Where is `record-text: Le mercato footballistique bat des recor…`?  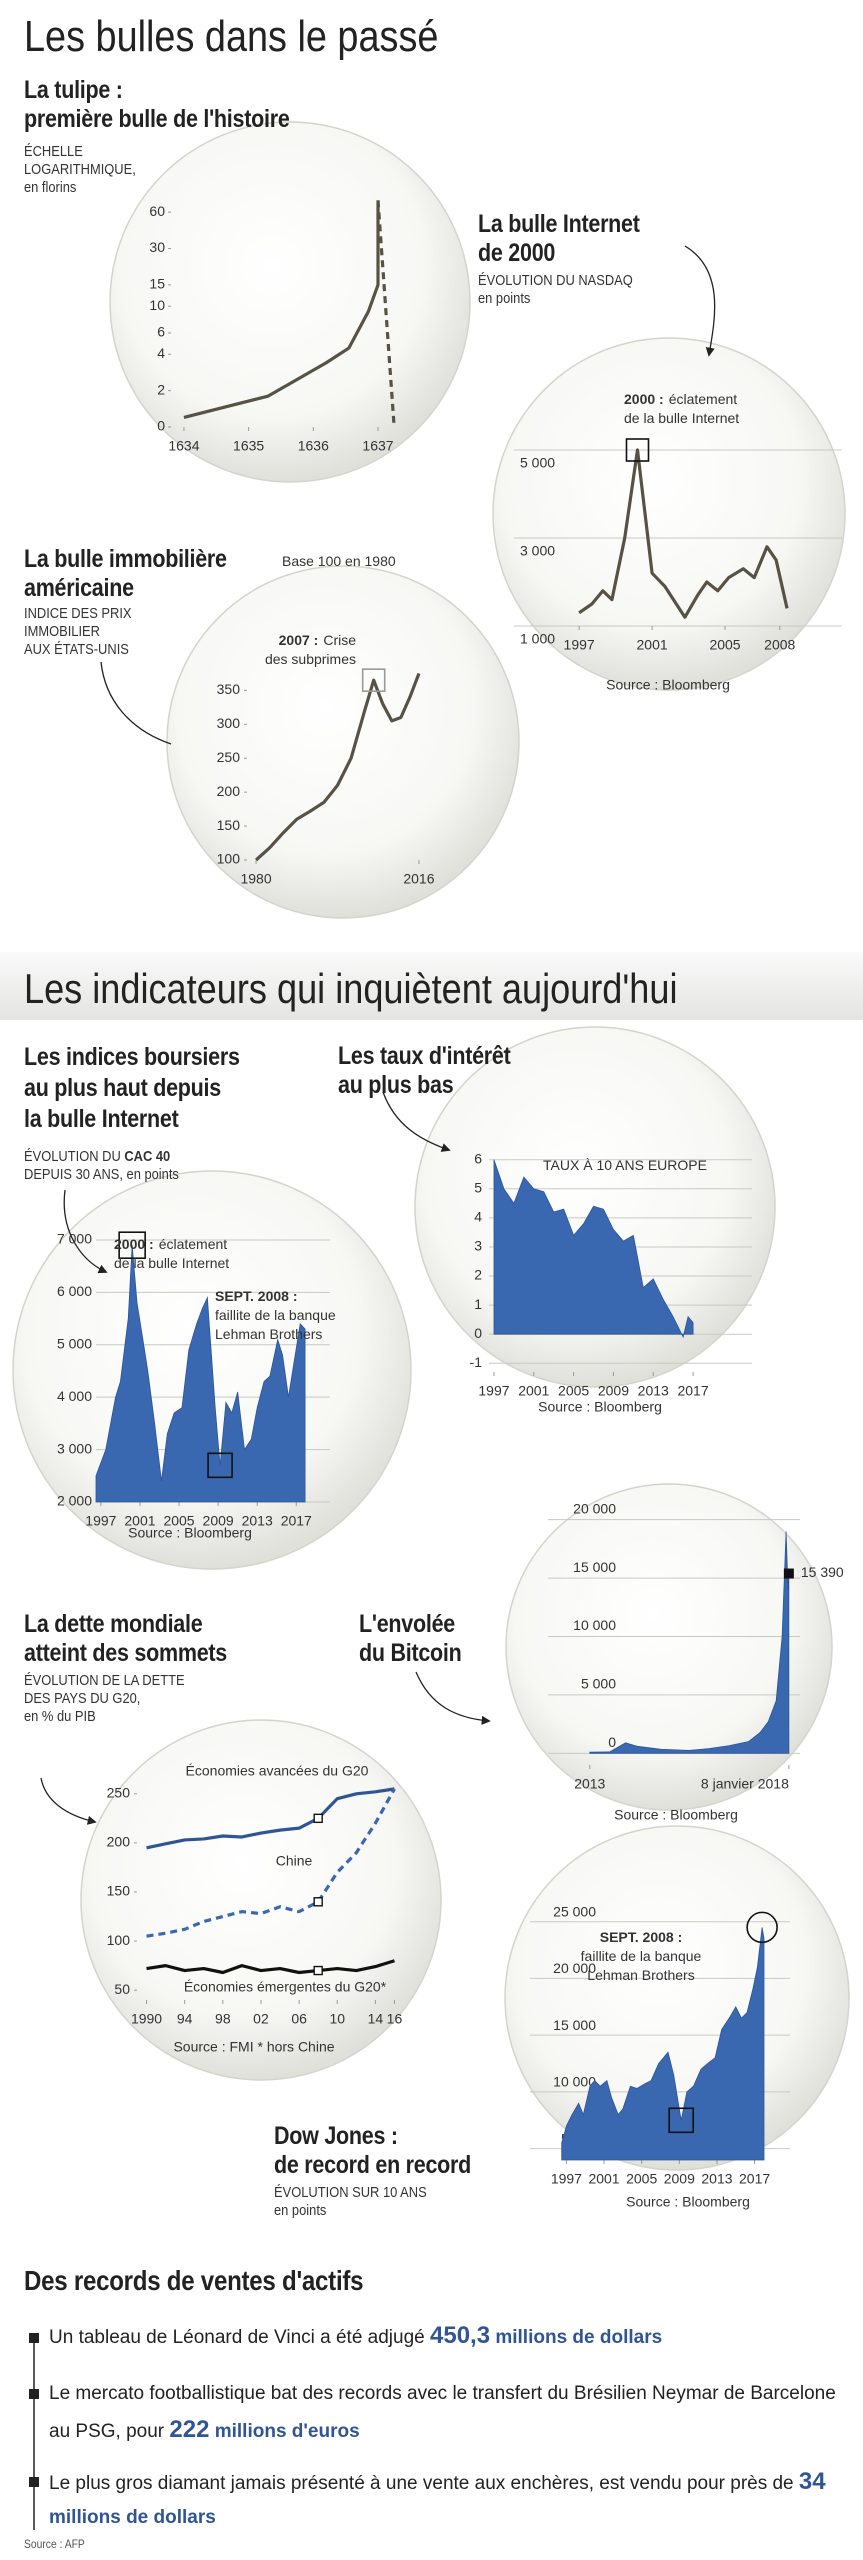
record-text: Le mercato footballistique bat des recor… is located at coordinates (442, 2412).